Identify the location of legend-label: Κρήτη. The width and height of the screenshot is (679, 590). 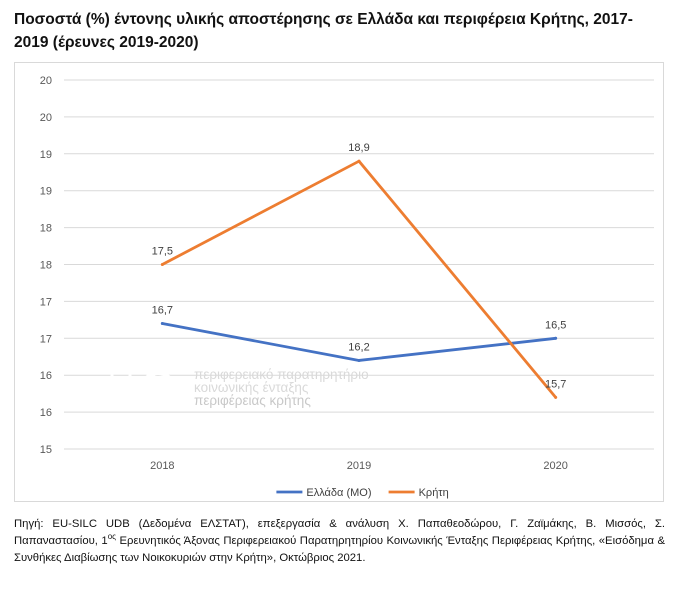
(434, 493).